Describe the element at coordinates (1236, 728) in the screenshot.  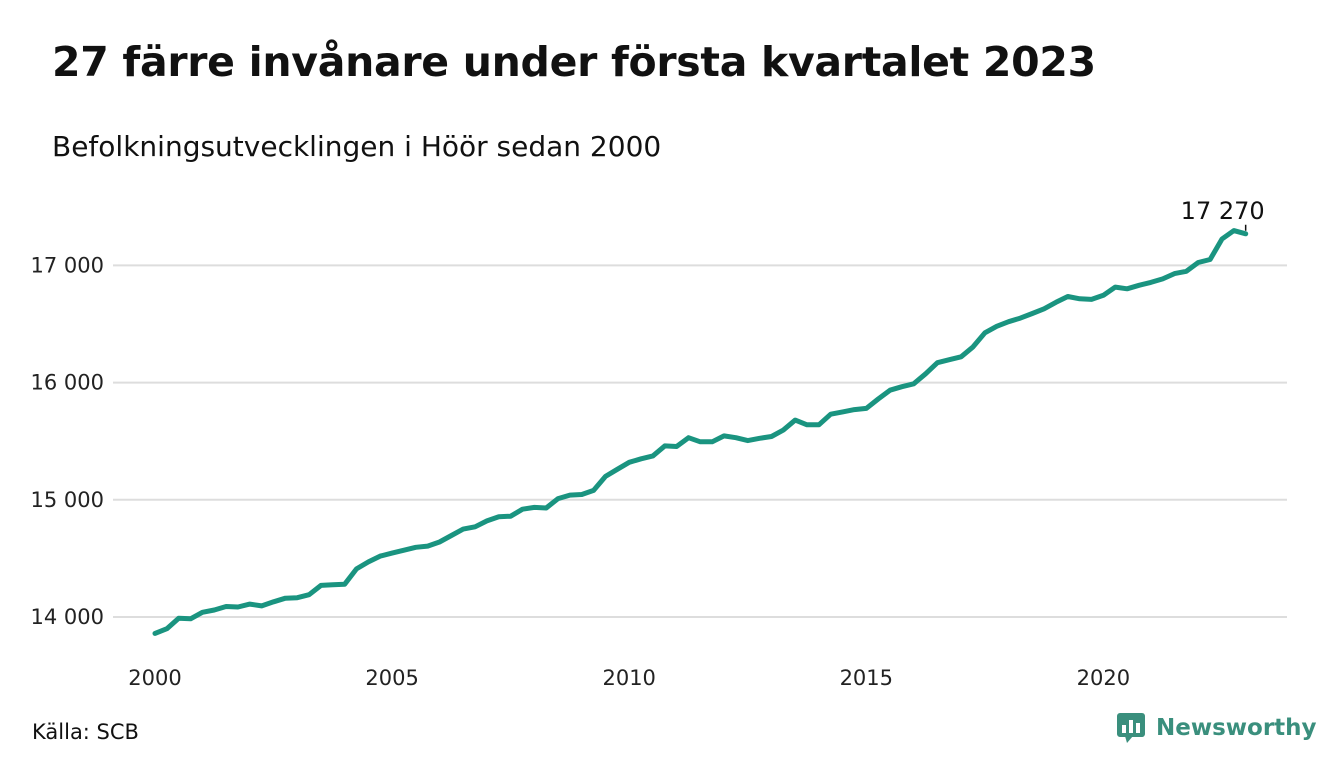
I see `brand-name: Newsworthy` at that location.